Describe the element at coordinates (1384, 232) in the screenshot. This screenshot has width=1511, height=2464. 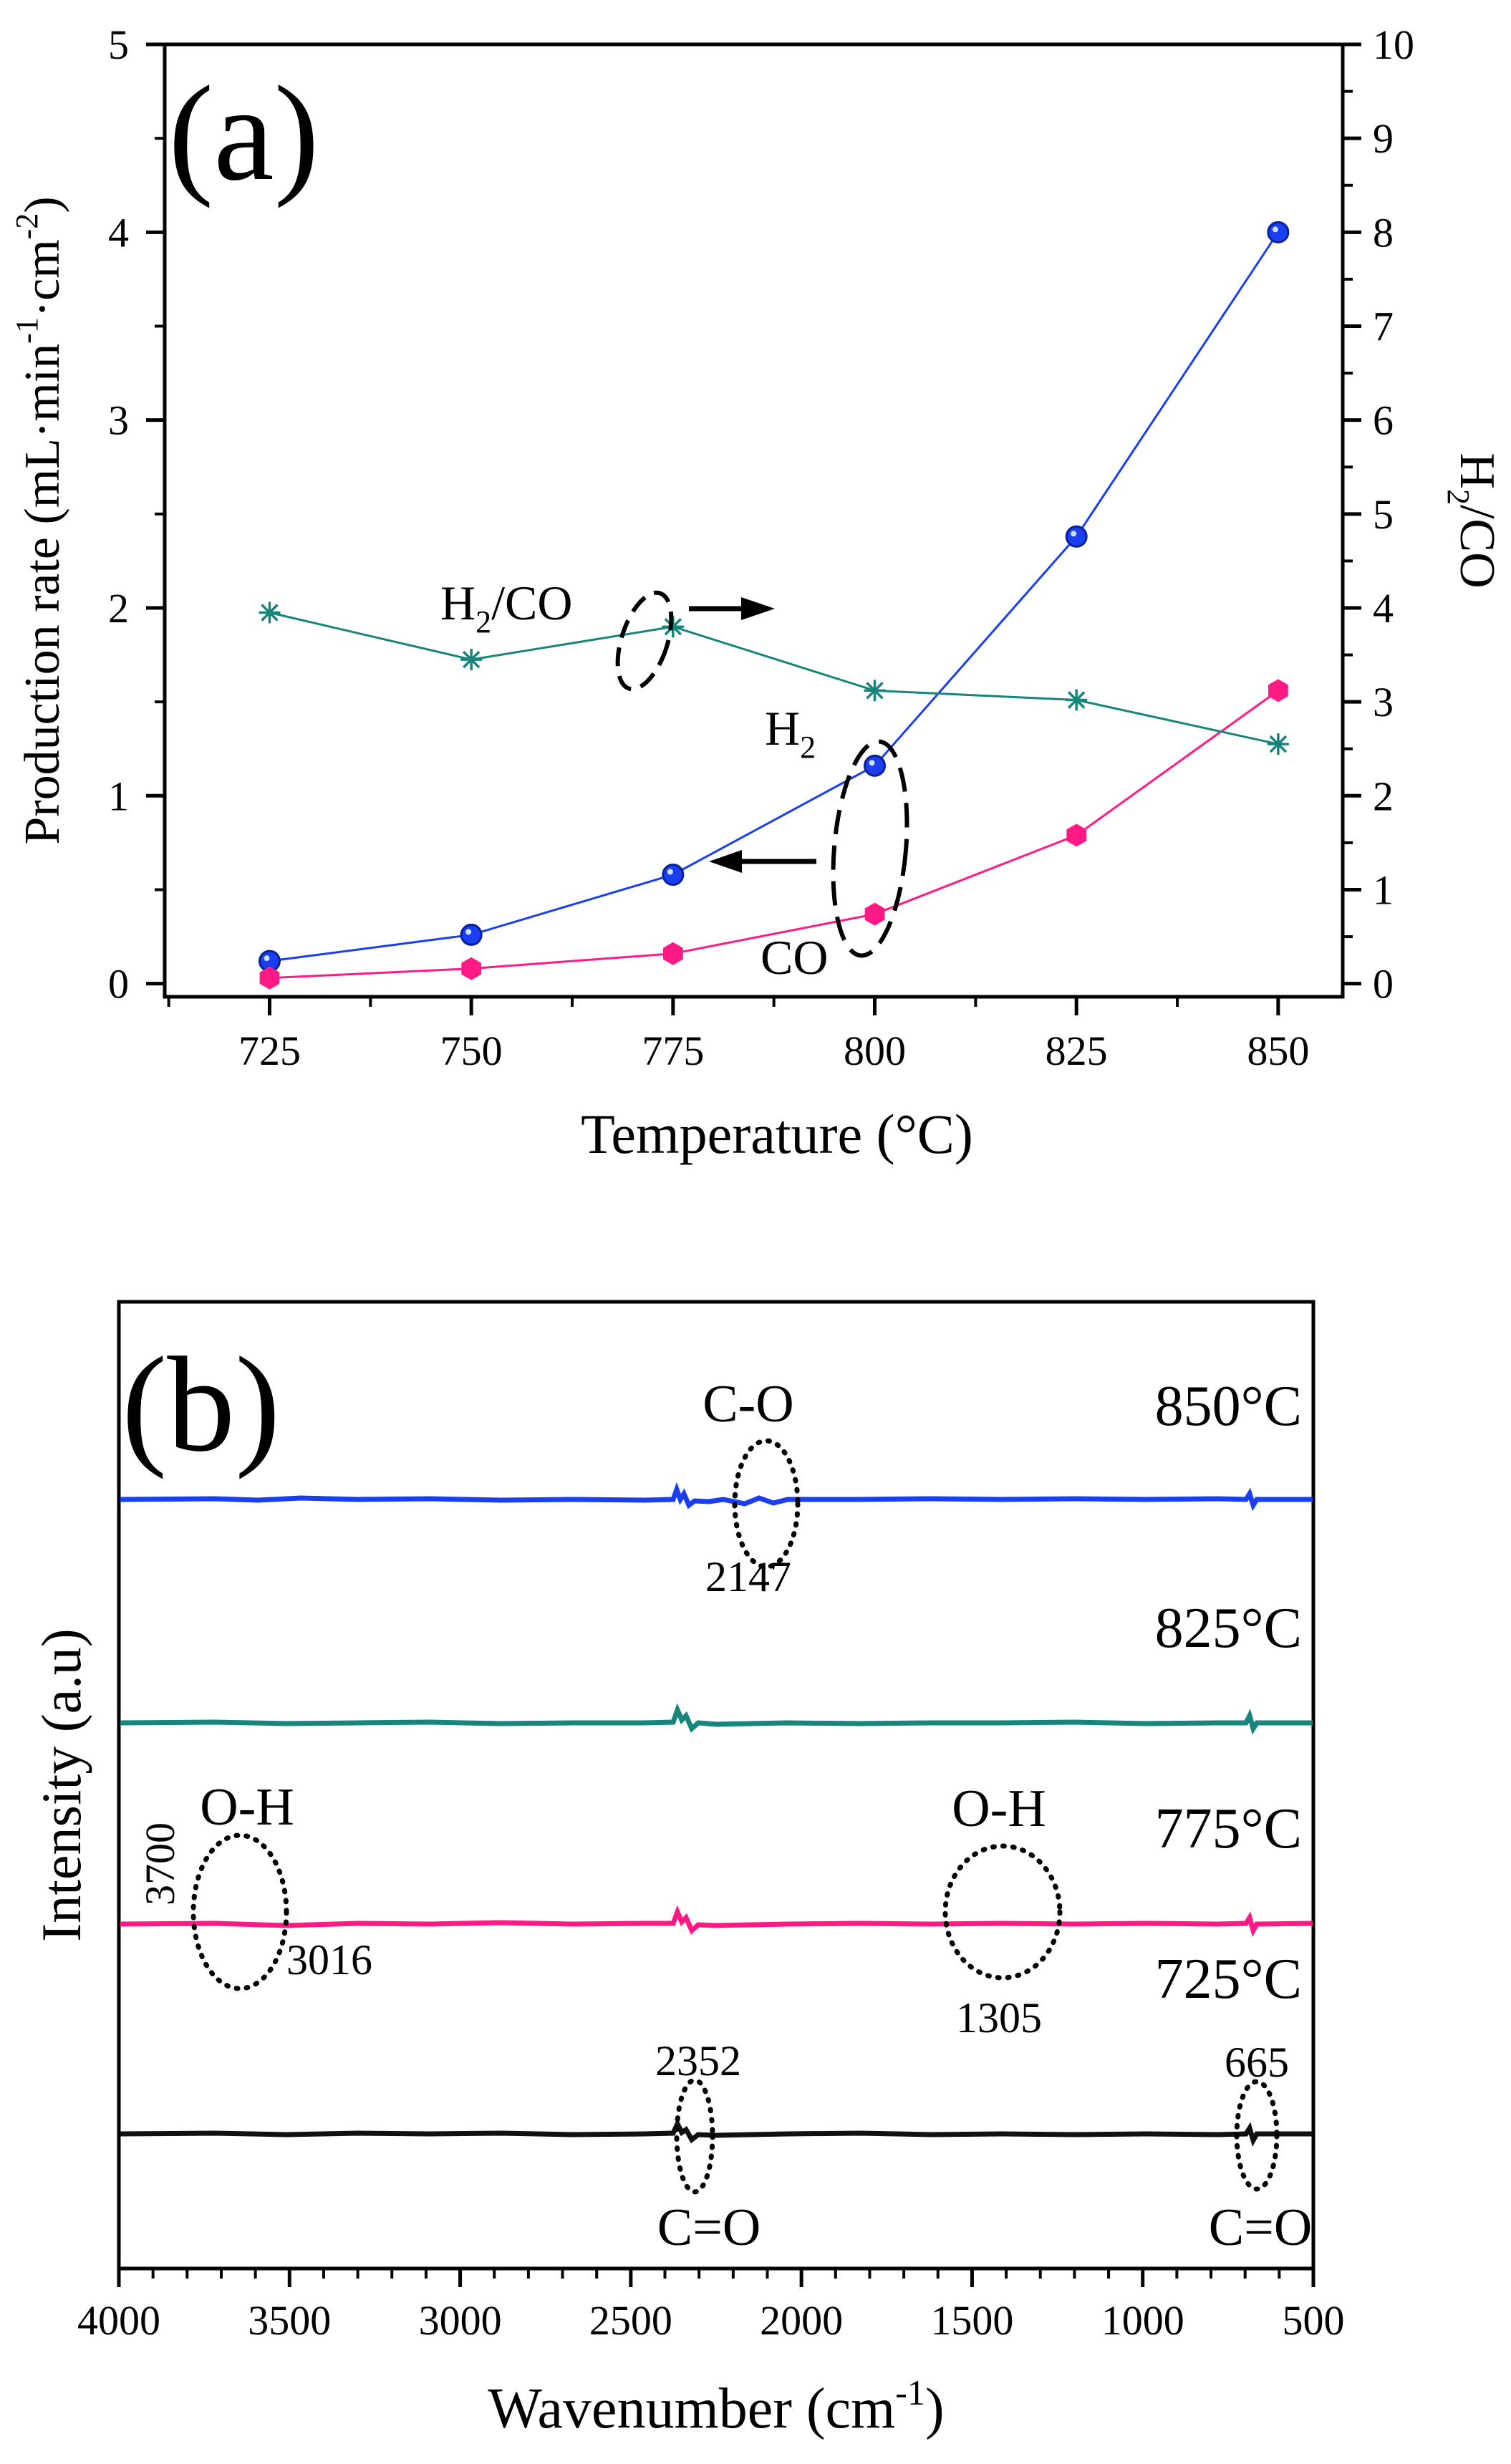
I see `a-y2-tick-label: 8` at that location.